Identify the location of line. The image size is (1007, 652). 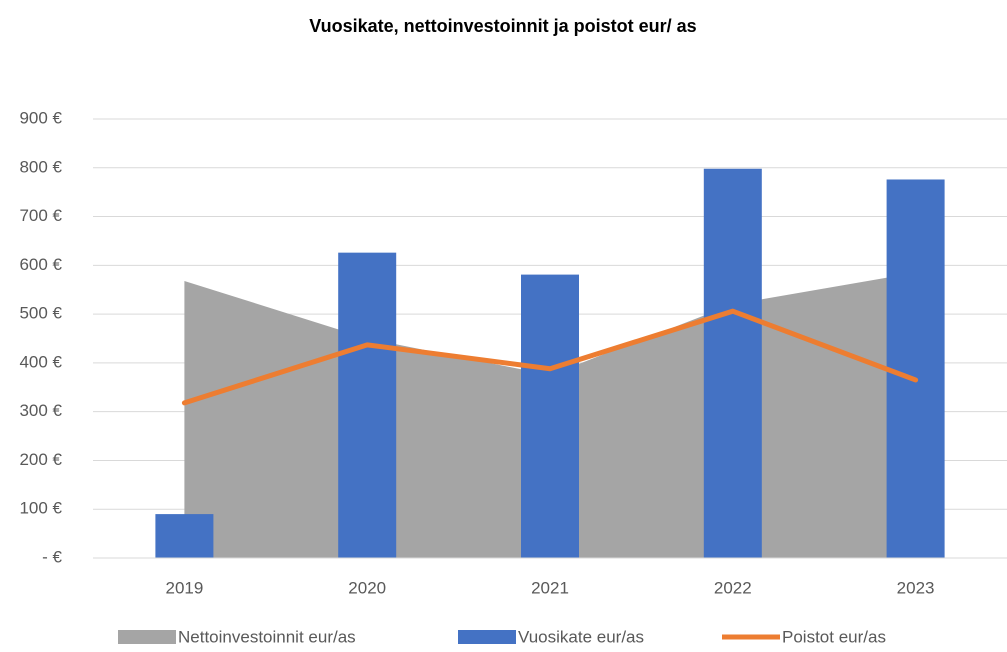
(550, 357).